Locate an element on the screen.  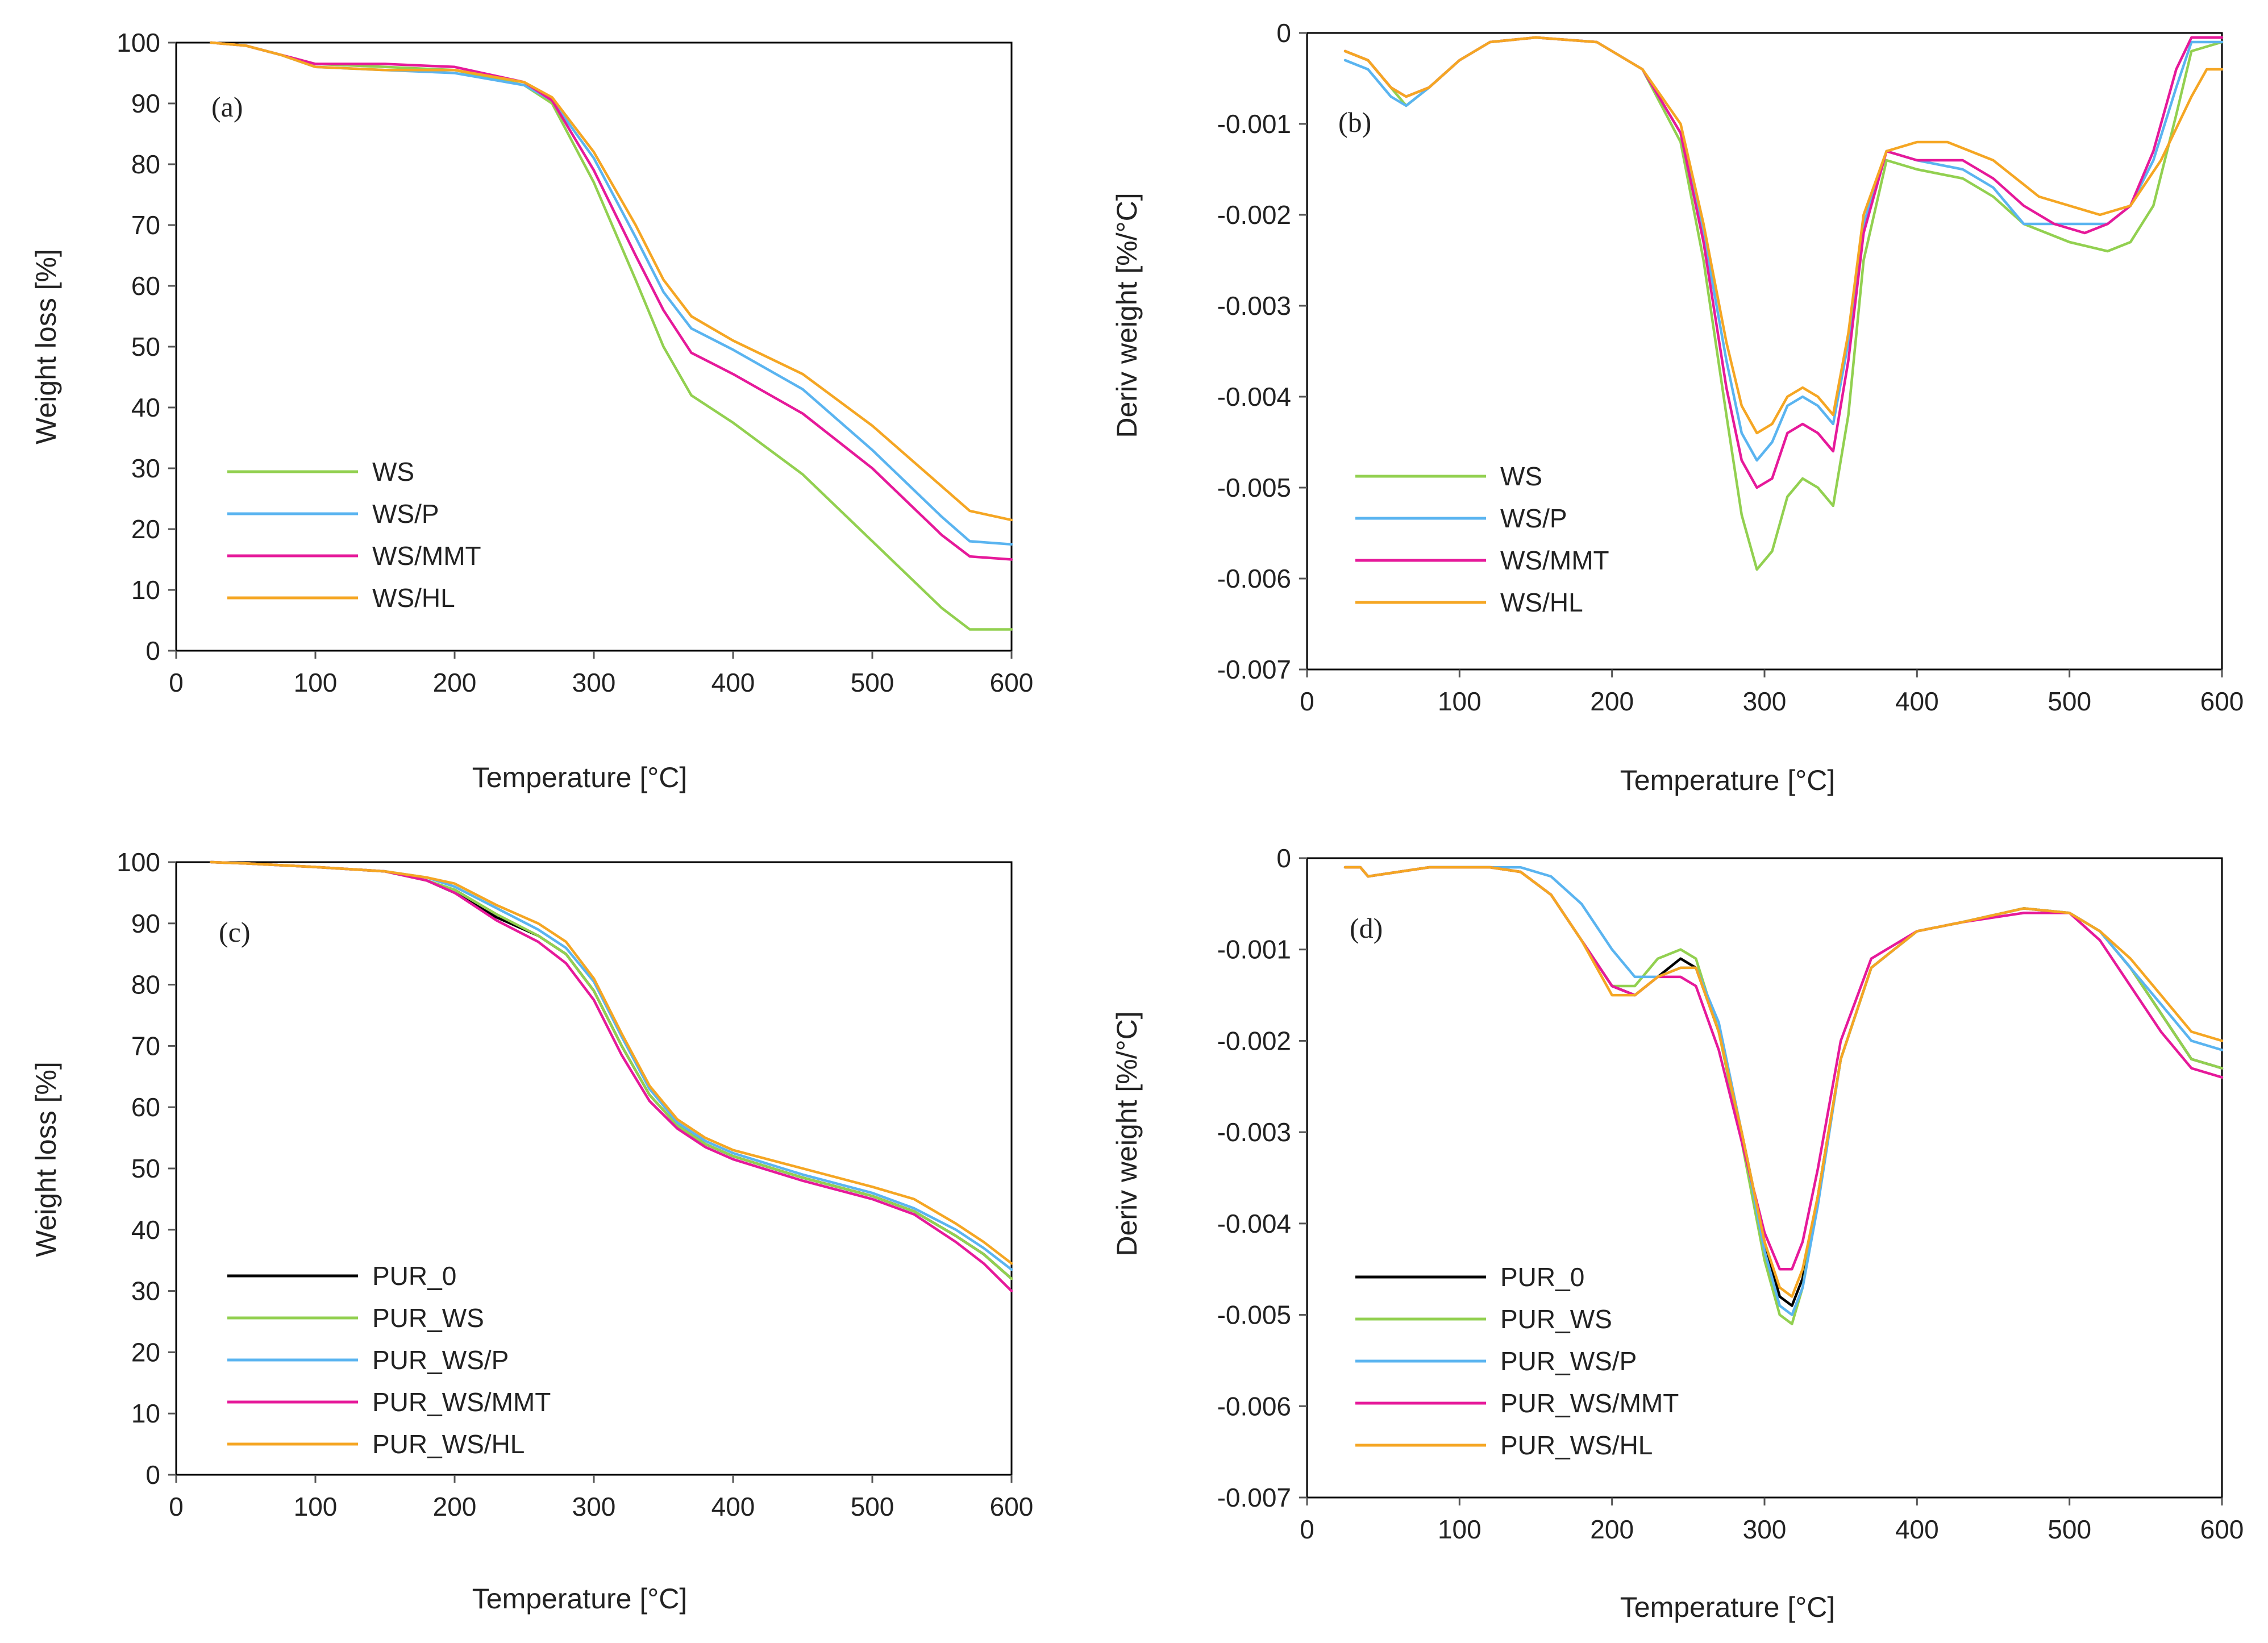
series-line-pur-ws-p is located at coordinates (611, 1065).